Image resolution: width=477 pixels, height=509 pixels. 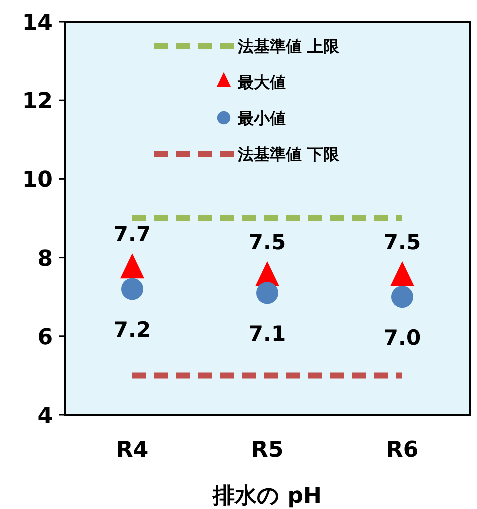 I want to click on x-tick-label: R5, so click(x=267, y=450).